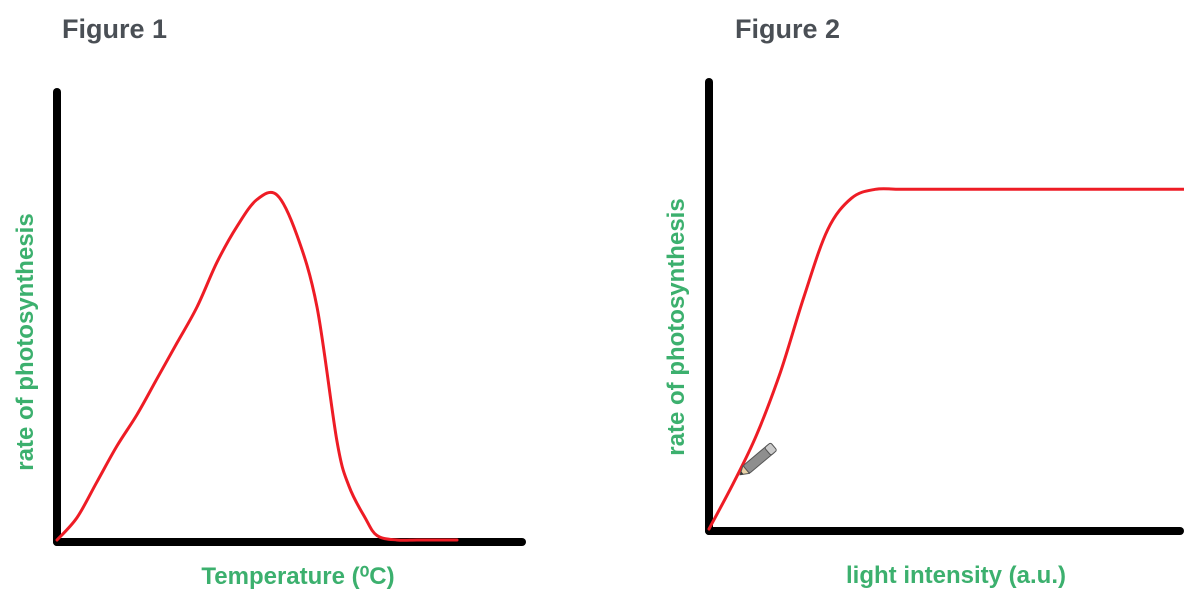 Image resolution: width=1184 pixels, height=589 pixels. What do you see at coordinates (676, 326) in the screenshot?
I see `figure-2-y-axis-label: rate of photosynthesis` at bounding box center [676, 326].